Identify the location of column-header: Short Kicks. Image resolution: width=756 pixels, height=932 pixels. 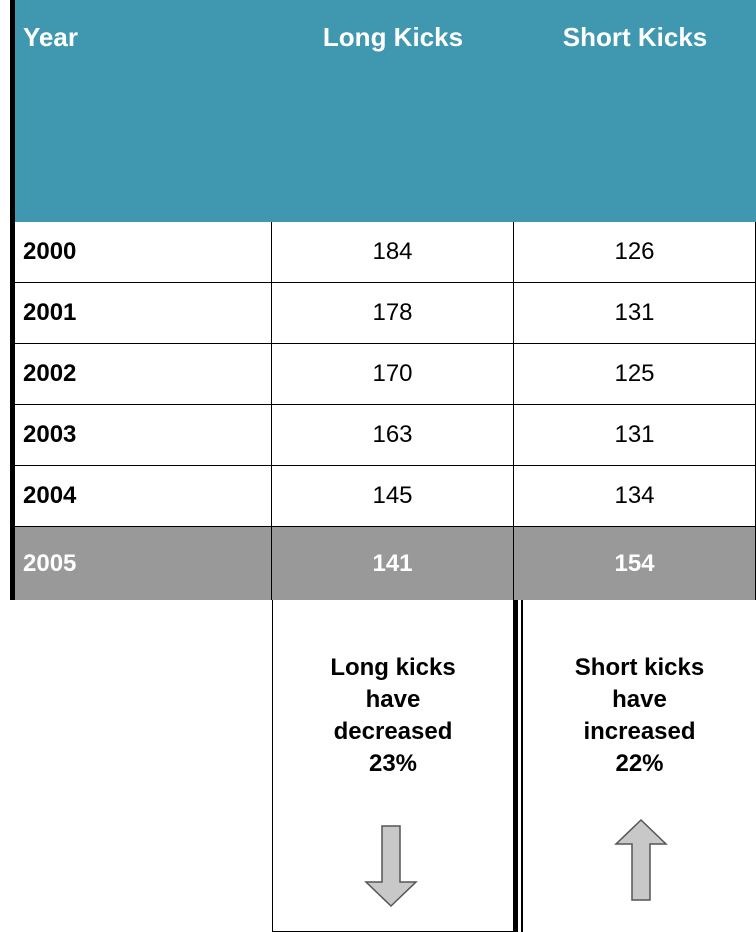
(635, 111).